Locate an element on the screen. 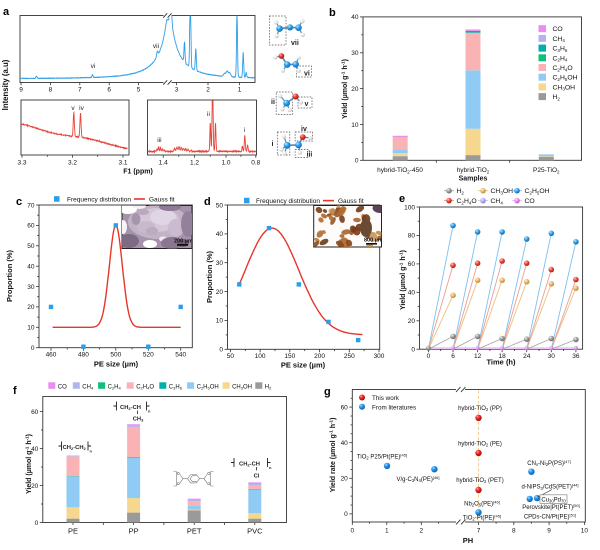 This screenshot has width=600, height=550. svg-text: C3H6 is located at coordinates (560, 49).